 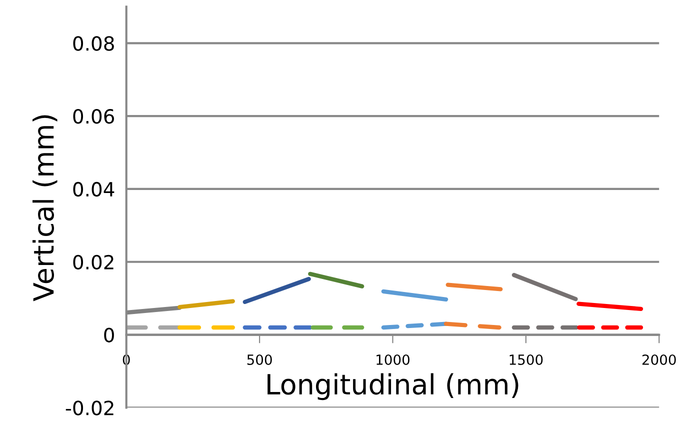 What do you see at coordinates (393, 386) in the screenshot?
I see `x-axis-title: Longitudinal (mm)` at bounding box center [393, 386].